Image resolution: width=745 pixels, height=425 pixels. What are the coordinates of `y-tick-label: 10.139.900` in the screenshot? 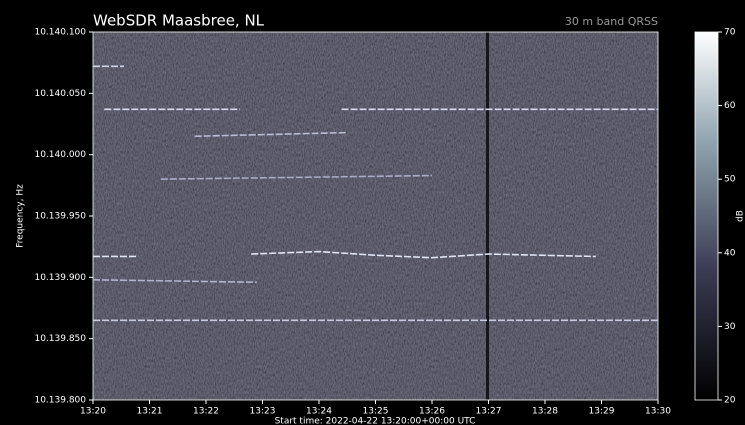 It's located at (60, 278).